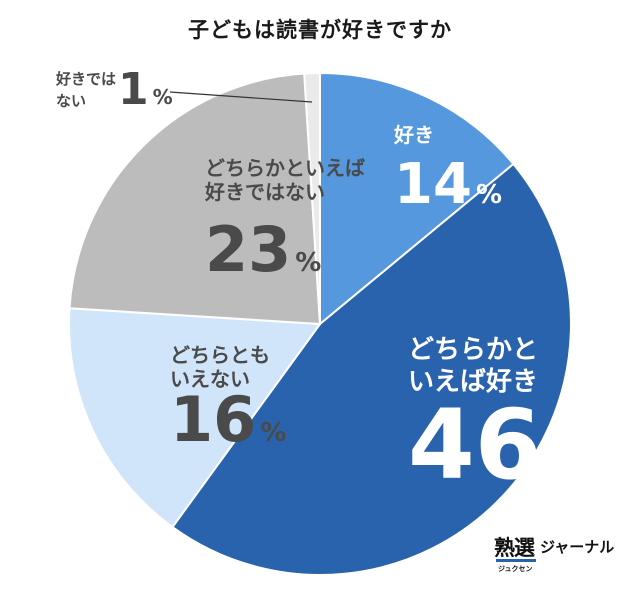 Image resolution: width=640 pixels, height=597 pixels. I want to click on slice-label-3-line-1: 好きではない, so click(264, 192).